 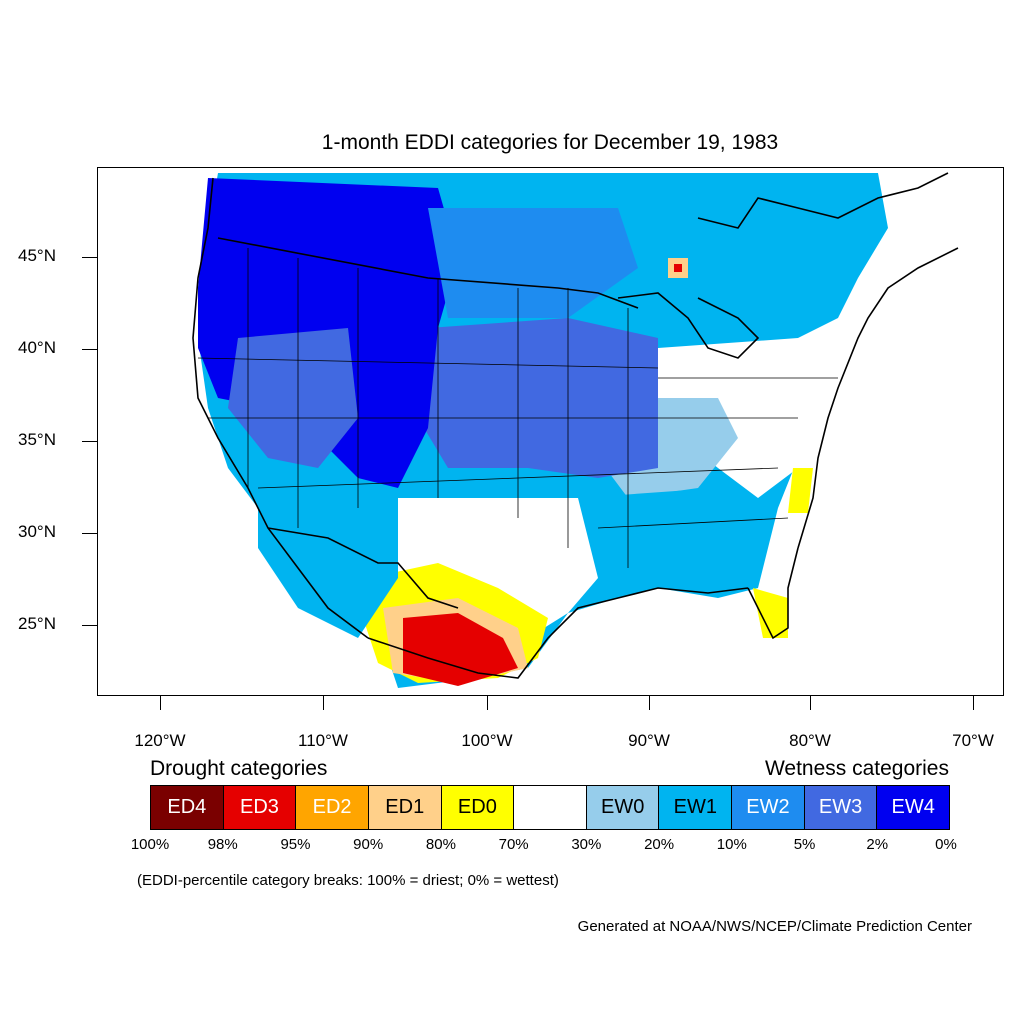 I want to click on coastline-gulf, so click(x=558, y=633).